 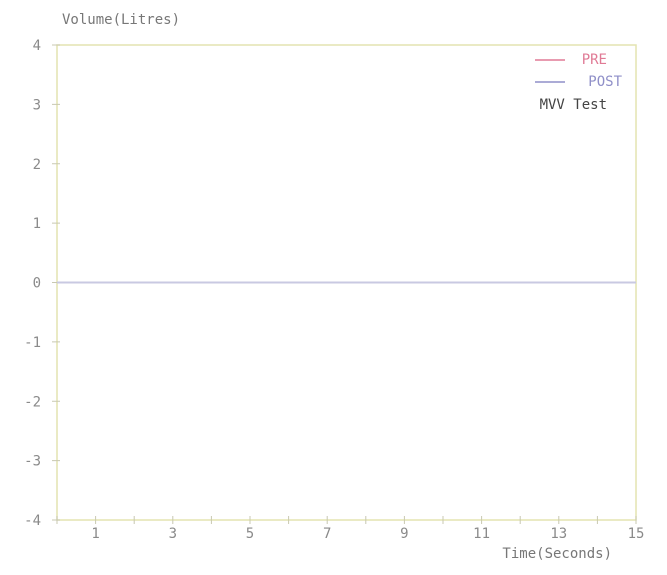 What do you see at coordinates (173, 534) in the screenshot?
I see `x-tick-label: 3` at bounding box center [173, 534].